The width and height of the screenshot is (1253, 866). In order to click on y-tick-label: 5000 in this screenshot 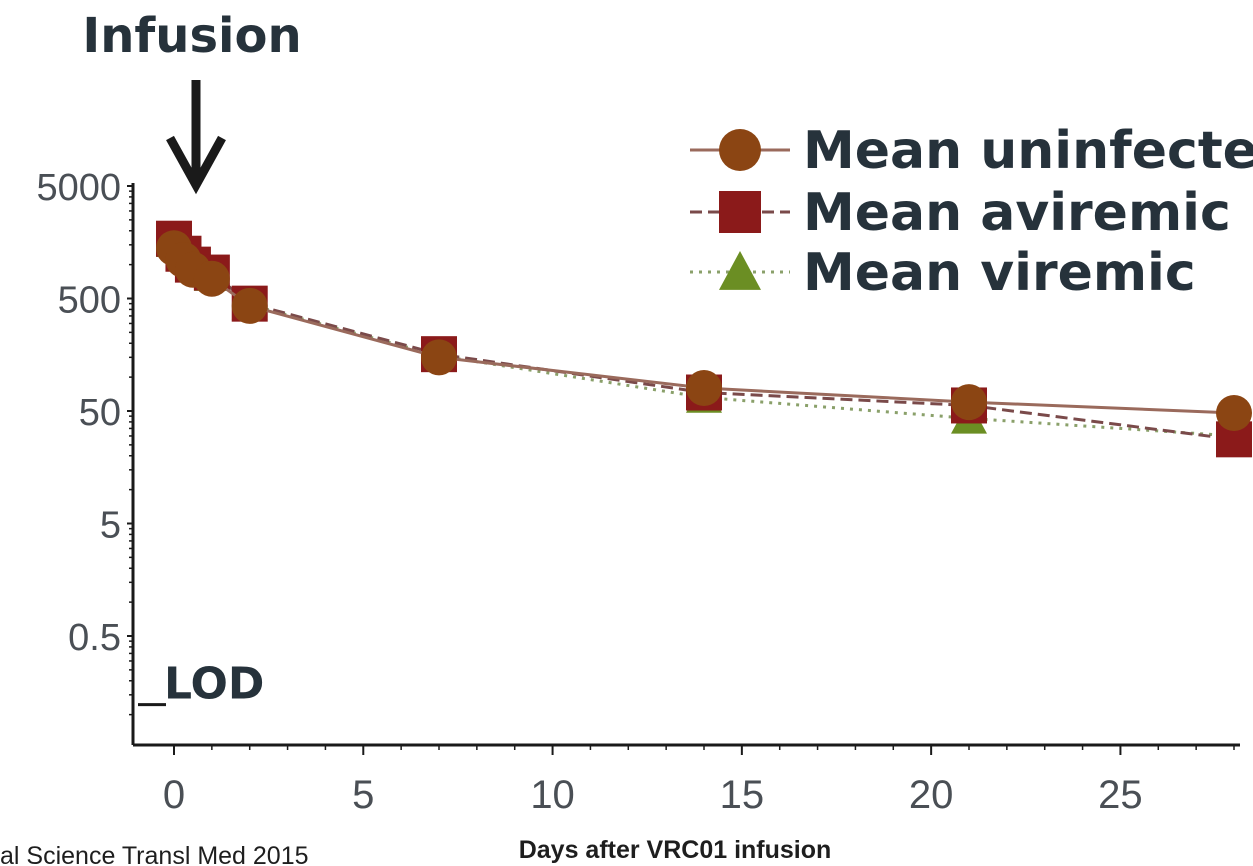, I will do `click(78, 188)`.